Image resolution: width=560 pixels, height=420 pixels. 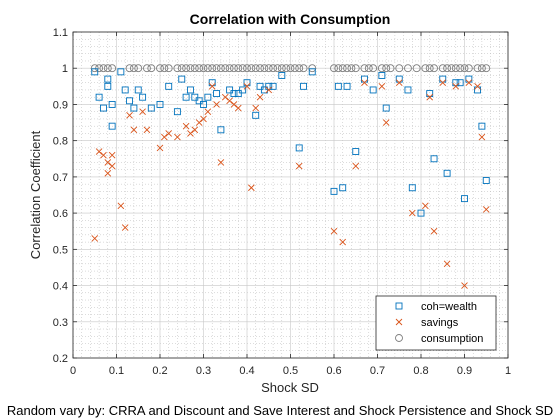 What do you see at coordinates (464, 371) in the screenshot?
I see `x-tick-label: 0.9` at bounding box center [464, 371].